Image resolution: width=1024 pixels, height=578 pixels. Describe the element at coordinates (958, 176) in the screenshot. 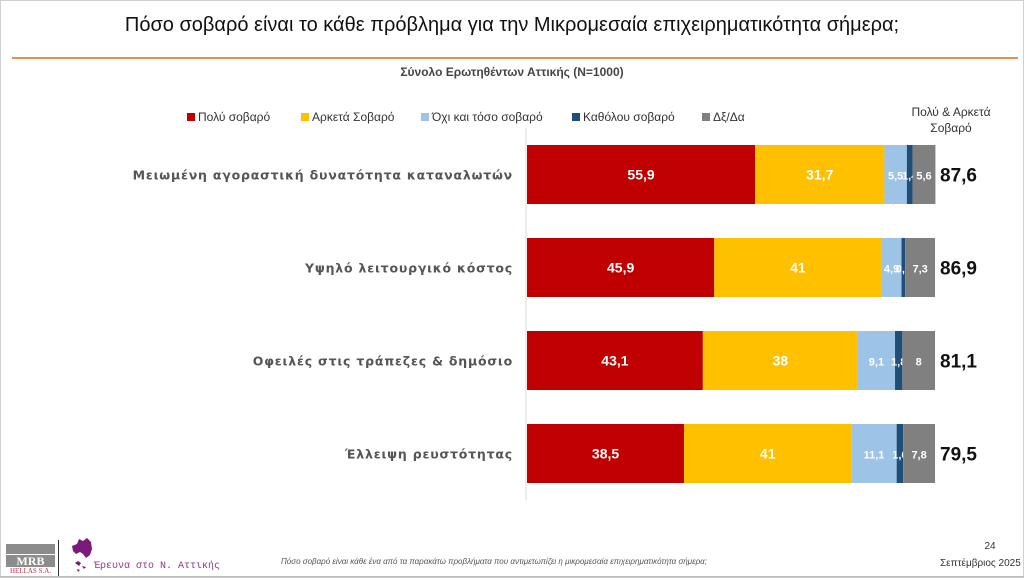

I see `summary-value: 87,6` at that location.